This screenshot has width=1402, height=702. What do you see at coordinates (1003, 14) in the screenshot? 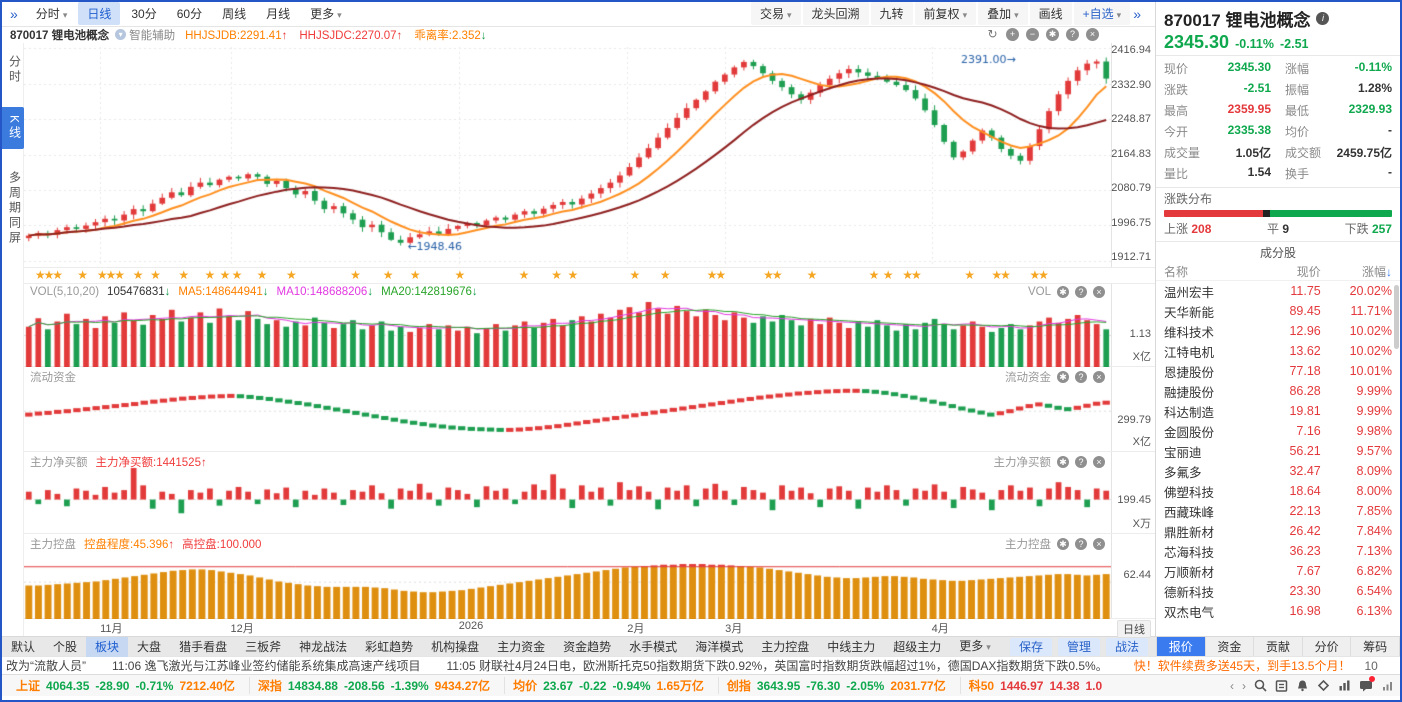
I see `tool-叠加: 叠加 ▾` at bounding box center [1003, 14].